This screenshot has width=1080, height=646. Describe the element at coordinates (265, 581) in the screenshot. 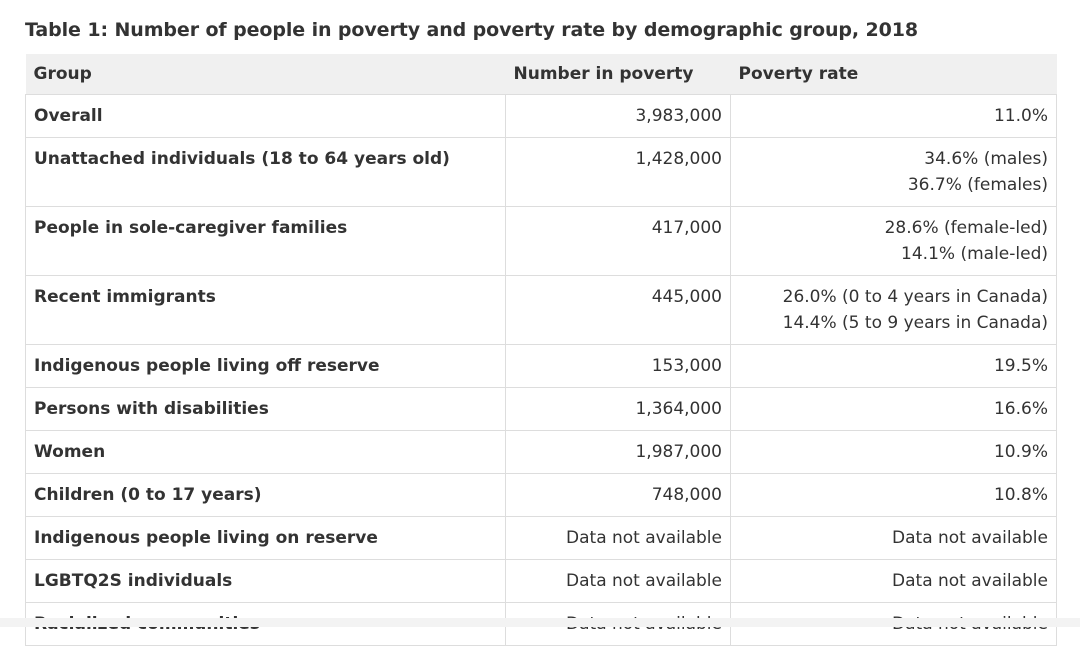

I see `group-cell: LGBTQ2S individuals` at that location.